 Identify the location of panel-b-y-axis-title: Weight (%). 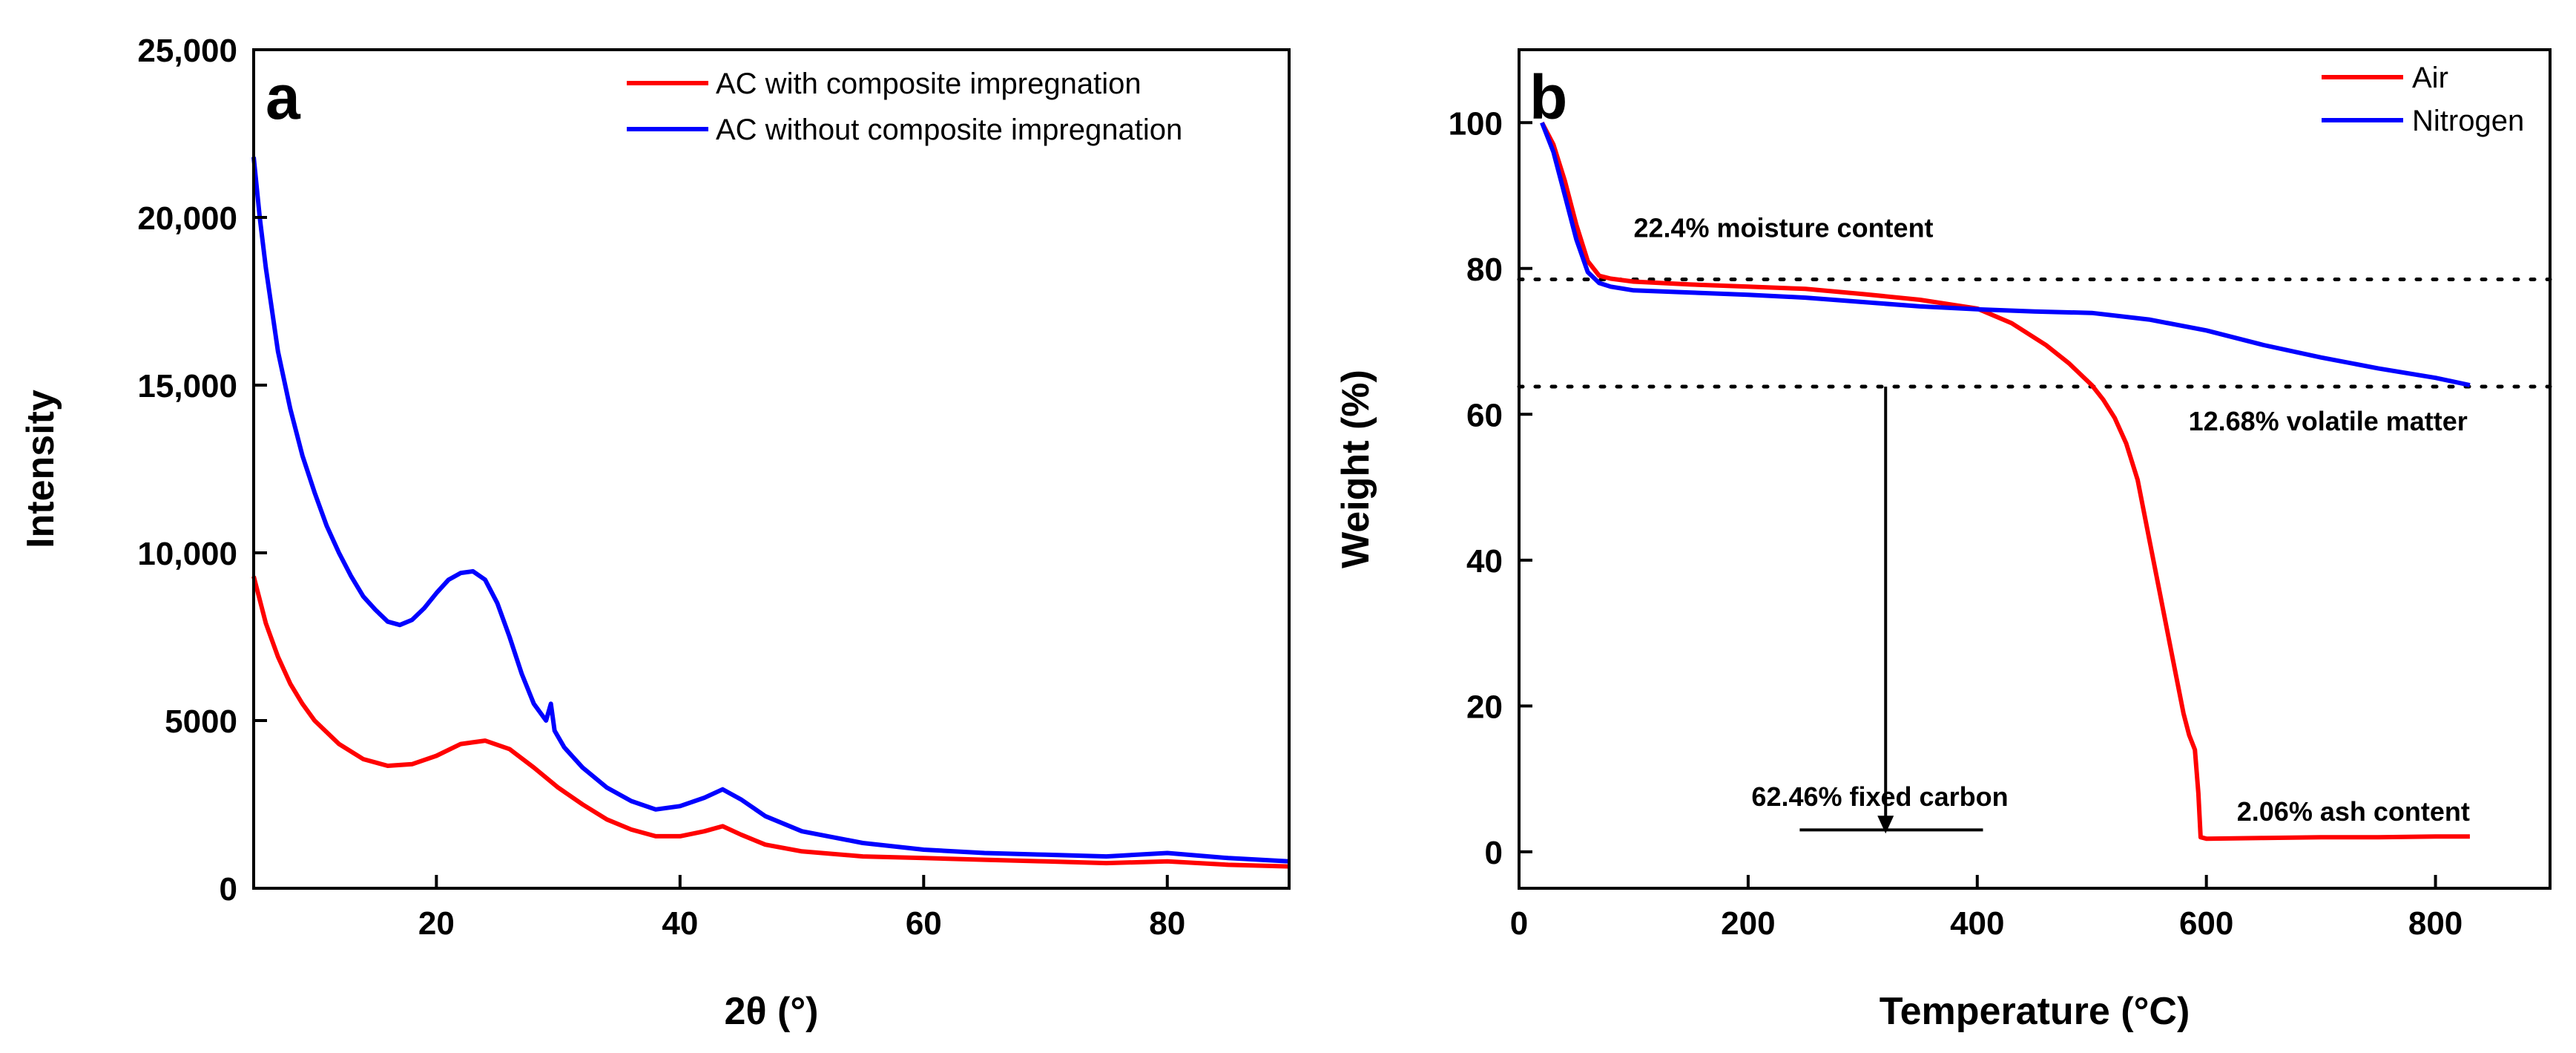
(1356, 469).